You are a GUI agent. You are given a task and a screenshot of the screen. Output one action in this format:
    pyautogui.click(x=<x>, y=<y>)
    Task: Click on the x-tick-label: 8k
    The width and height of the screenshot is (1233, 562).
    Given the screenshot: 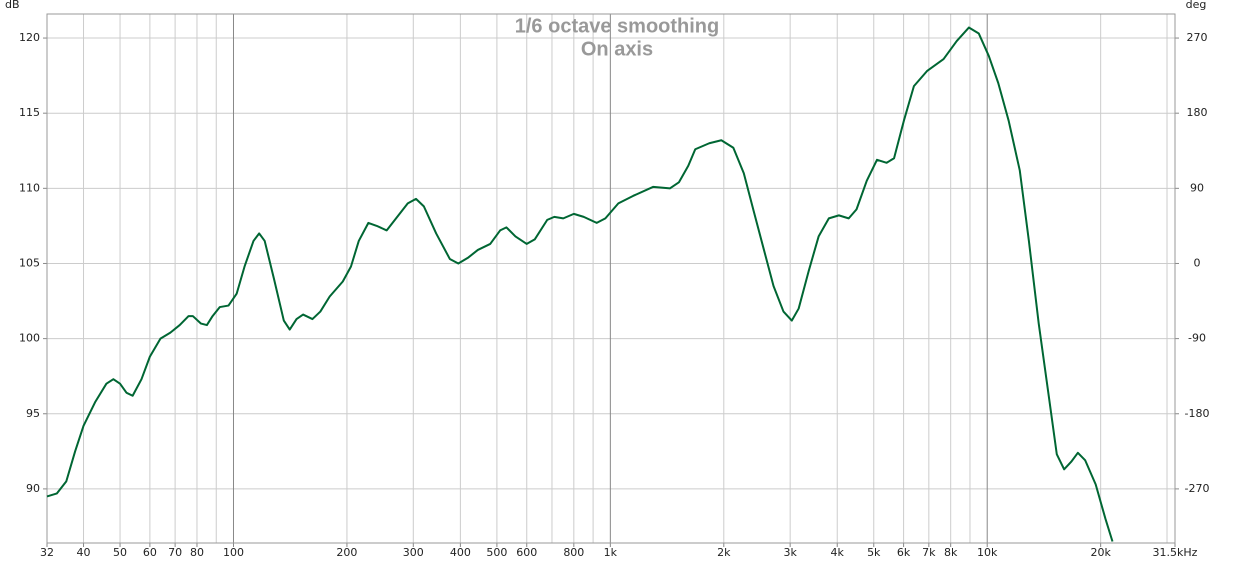 What is the action you would take?
    pyautogui.click(x=951, y=552)
    